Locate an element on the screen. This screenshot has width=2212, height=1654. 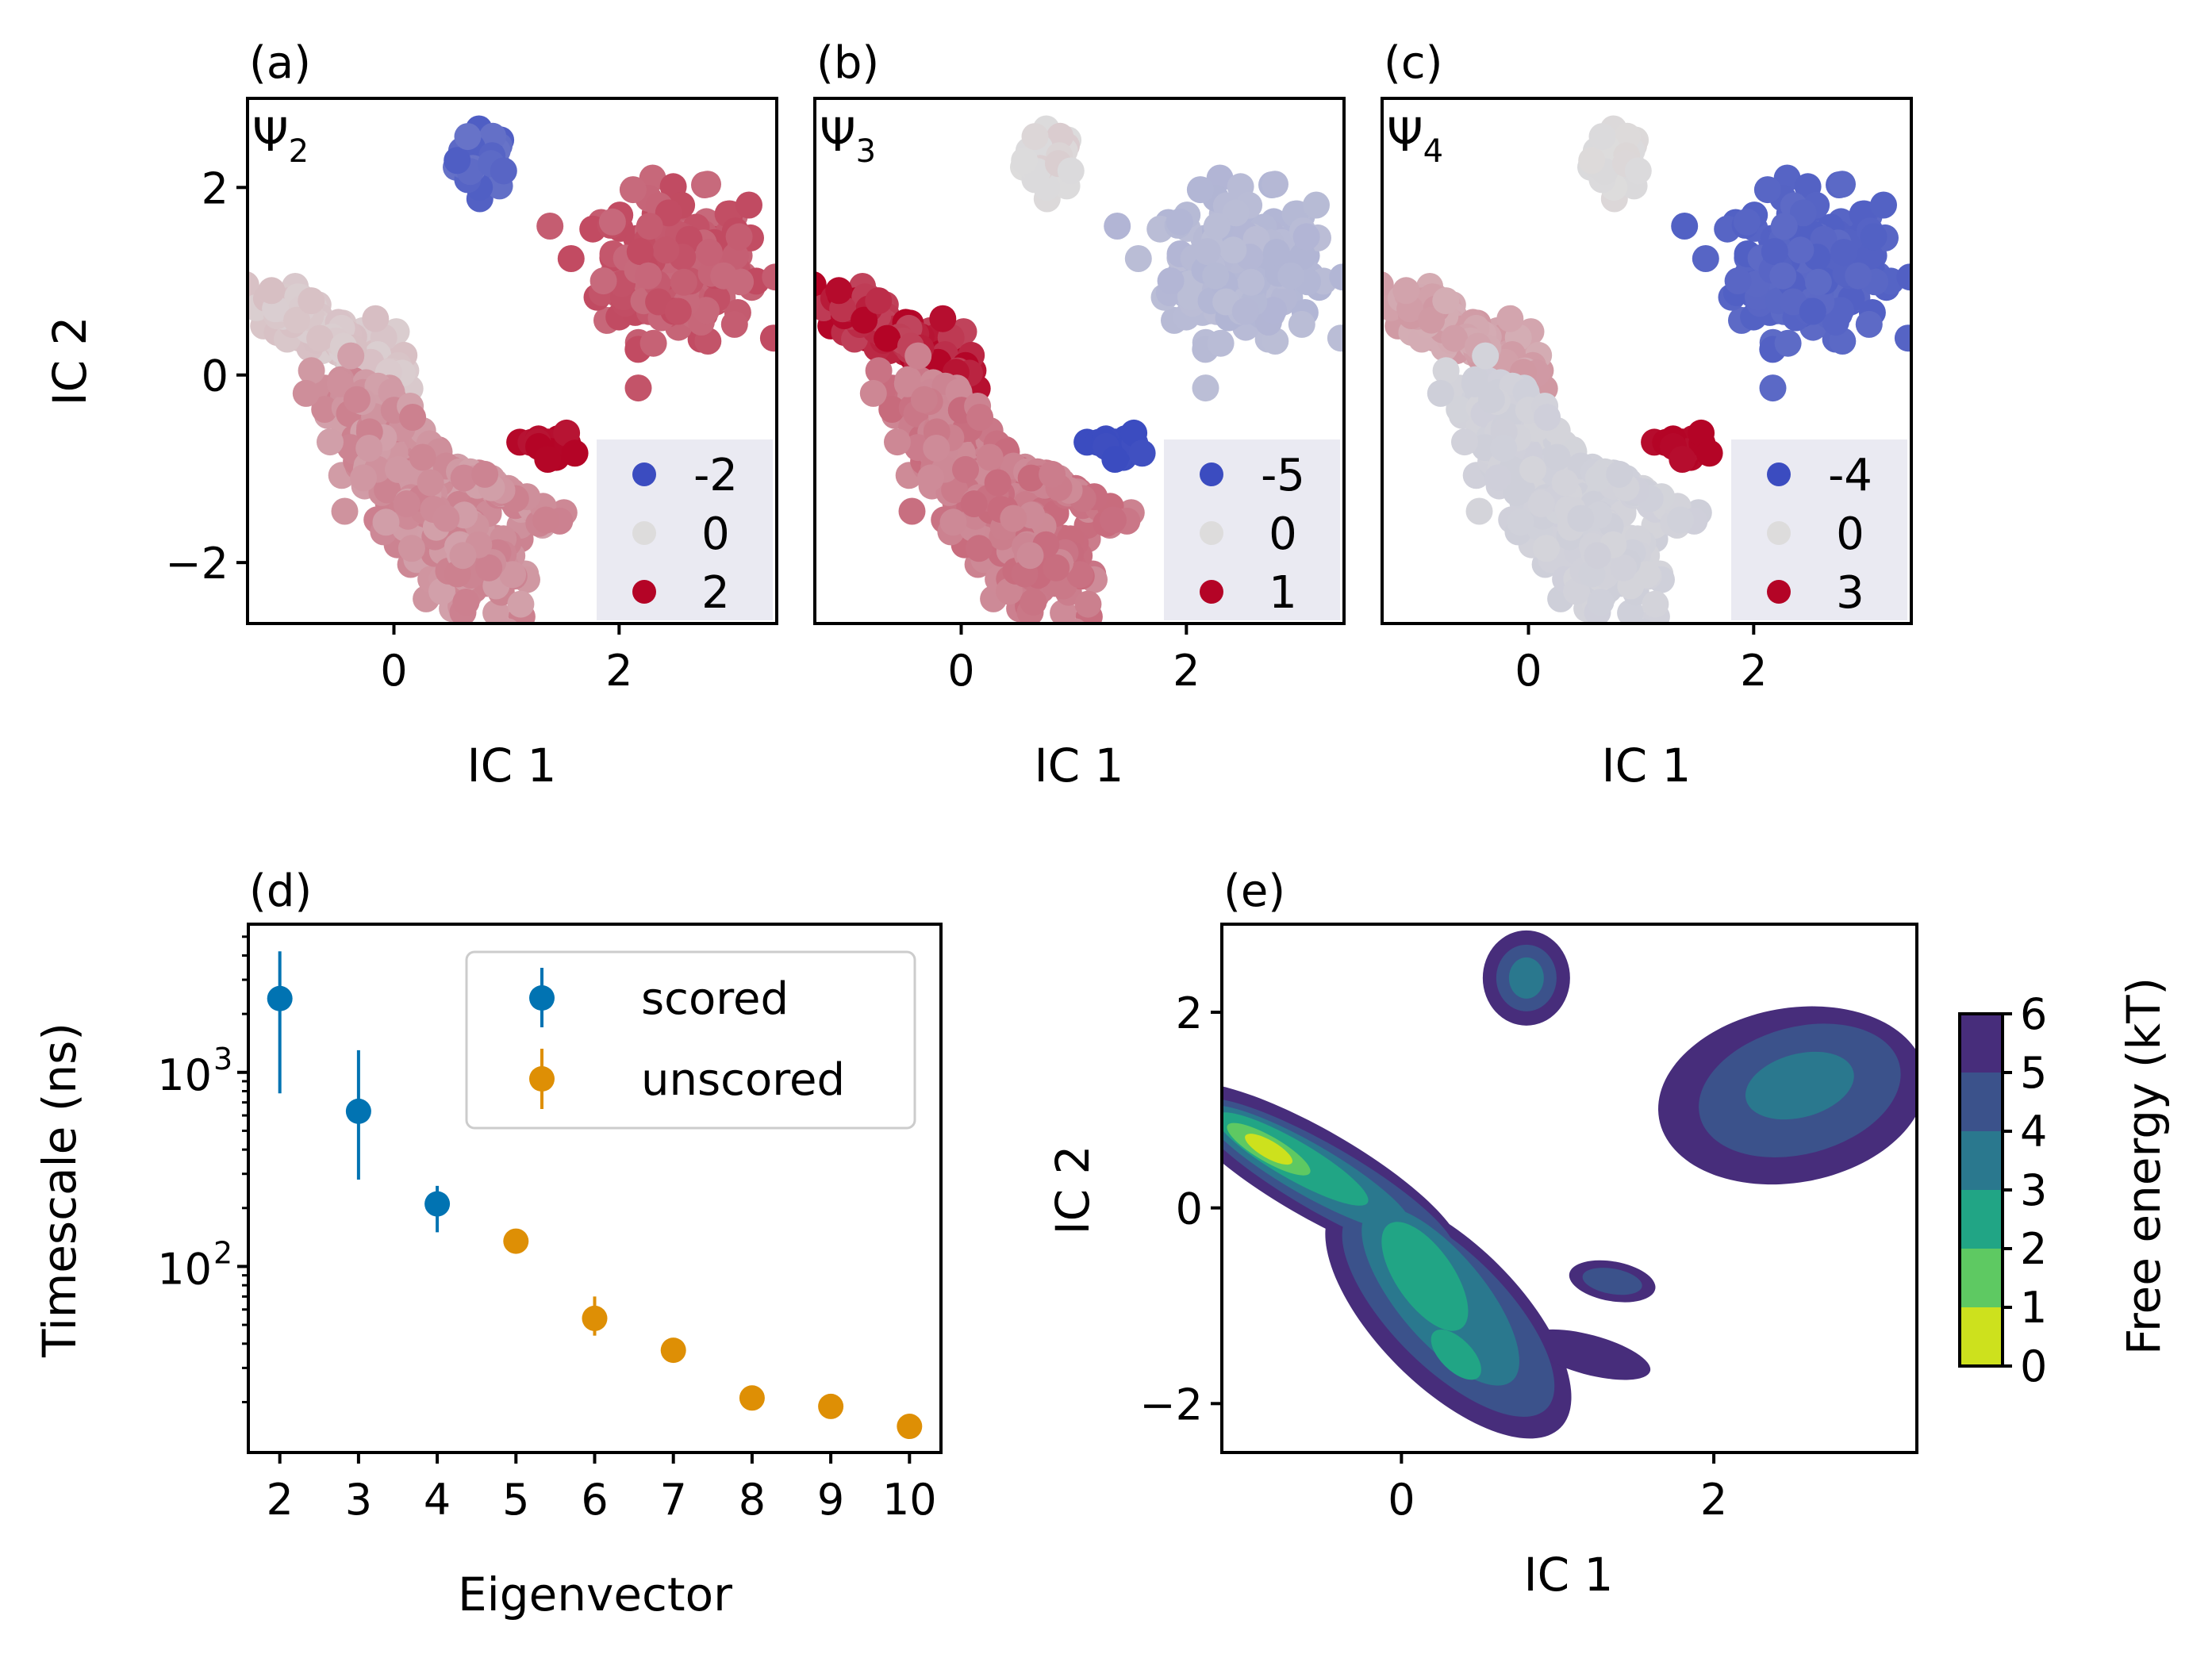
panel-e-label: (e) is located at coordinates (1254, 891).